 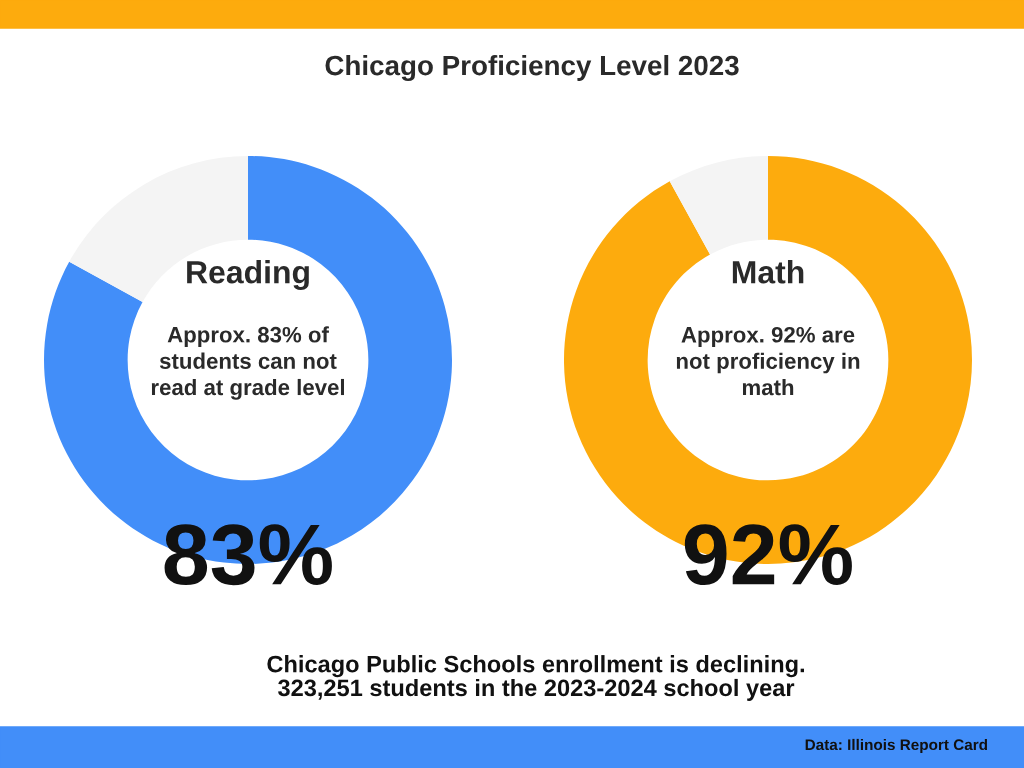 I want to click on donut-slice, so click(x=718, y=205).